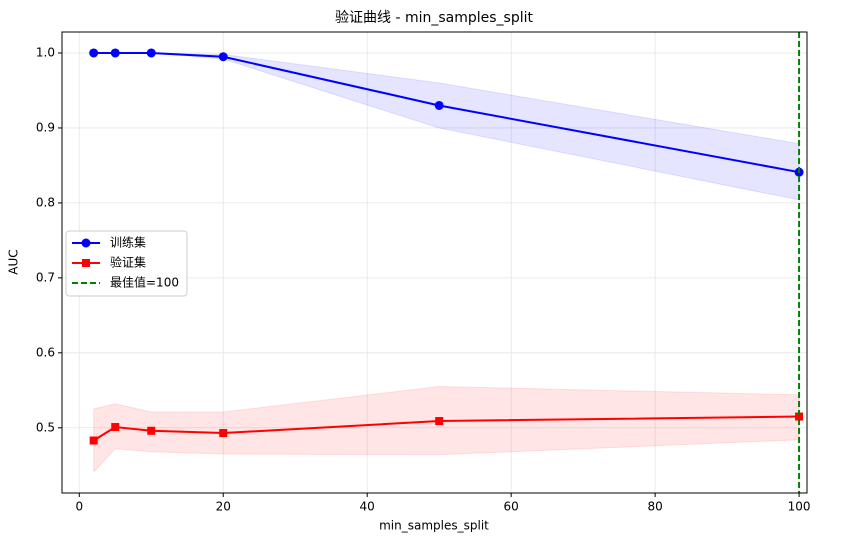  I want to click on y-tick-label: 0.5, so click(45, 427).